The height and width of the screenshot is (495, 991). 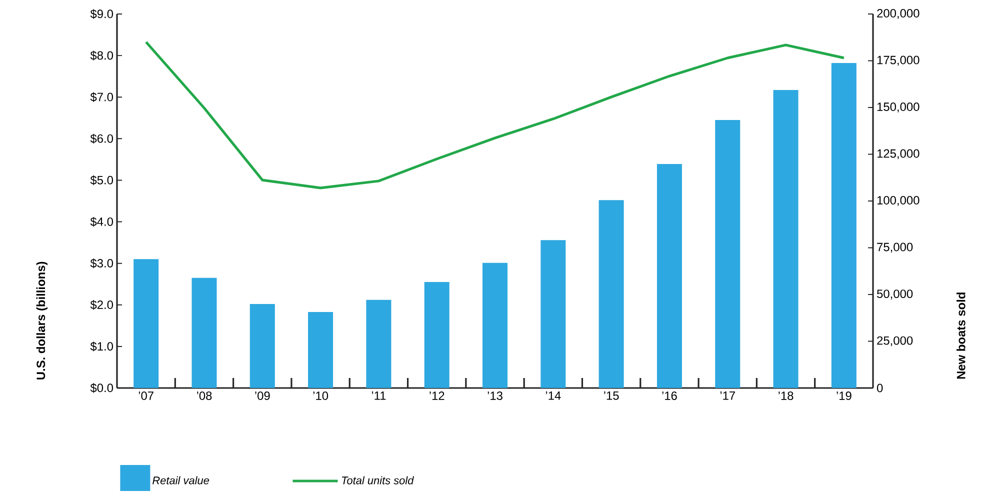 I want to click on y2-tick-label: 150,000, so click(x=898, y=107).